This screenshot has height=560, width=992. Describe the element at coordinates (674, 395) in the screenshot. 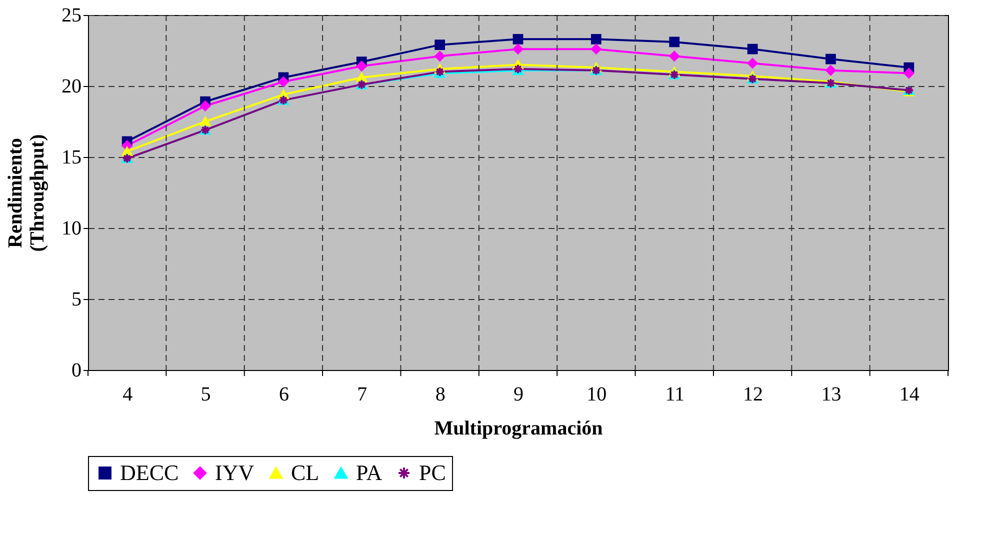

I see `x-tick-label: 11` at that location.